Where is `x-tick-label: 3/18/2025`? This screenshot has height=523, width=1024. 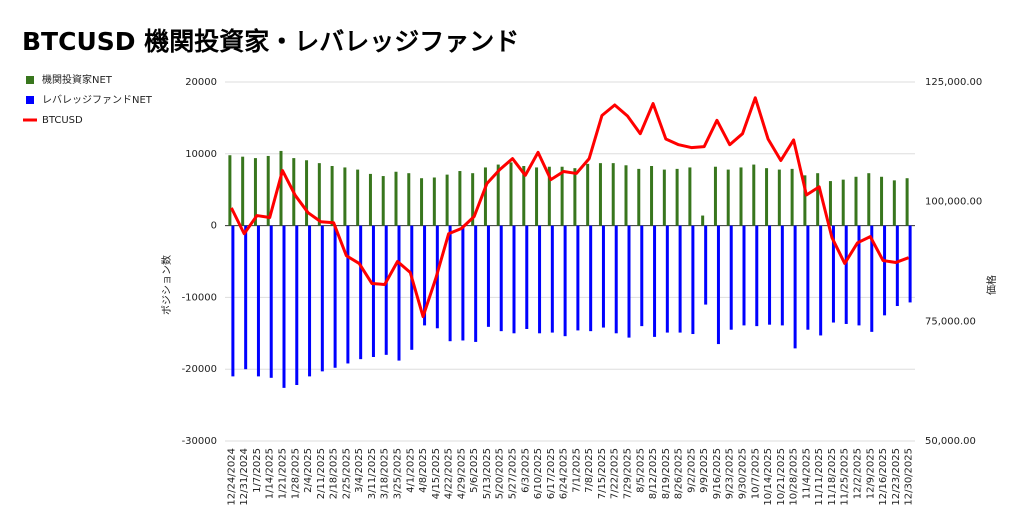 x-tick-label: 3/18/2025 is located at coordinates (385, 473).